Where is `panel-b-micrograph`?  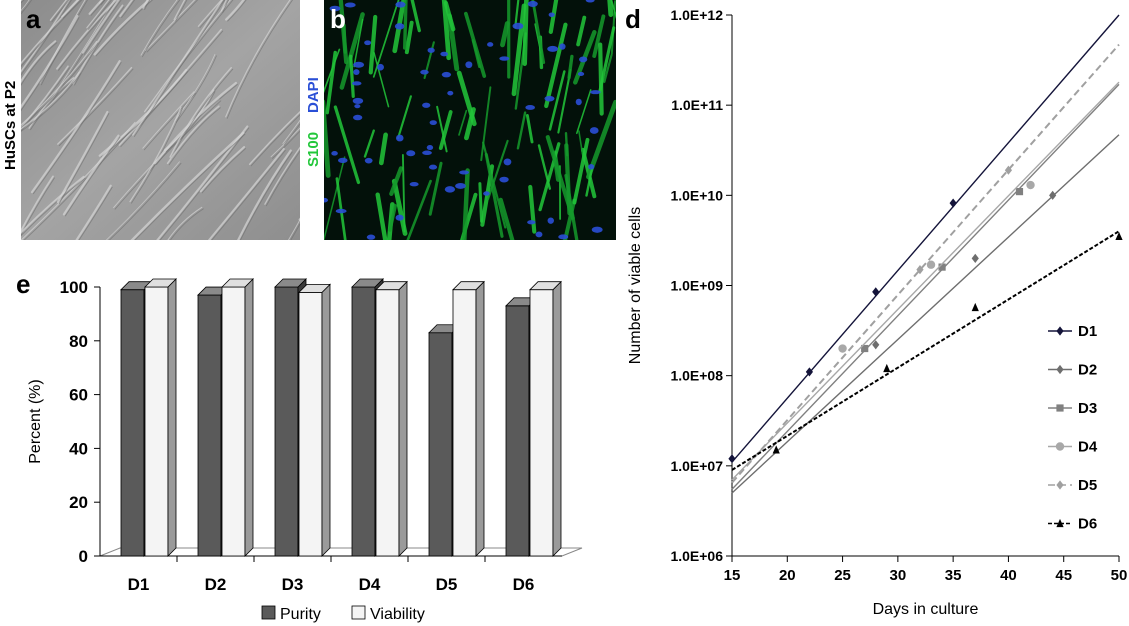
panel-b-micrograph is located at coordinates (470, 120).